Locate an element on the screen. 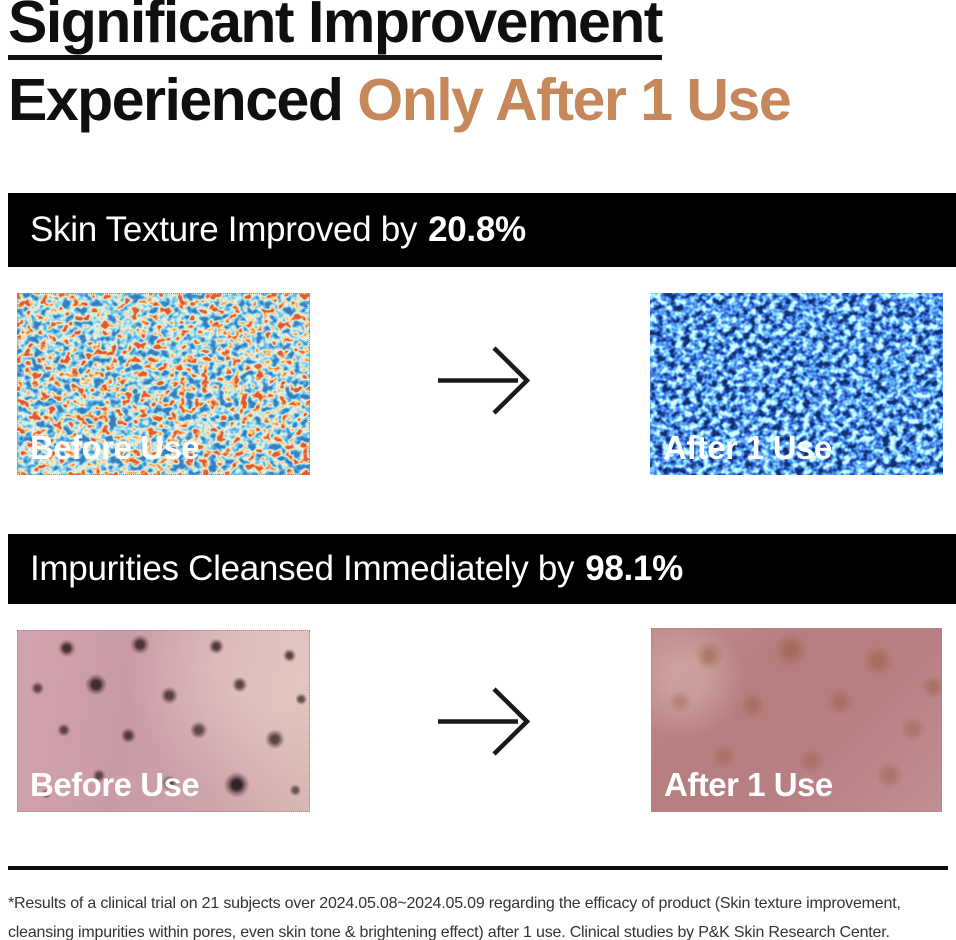 Image resolution: width=956 pixels, height=940 pixels. pores-after-image: After 1 Use is located at coordinates (796, 720).